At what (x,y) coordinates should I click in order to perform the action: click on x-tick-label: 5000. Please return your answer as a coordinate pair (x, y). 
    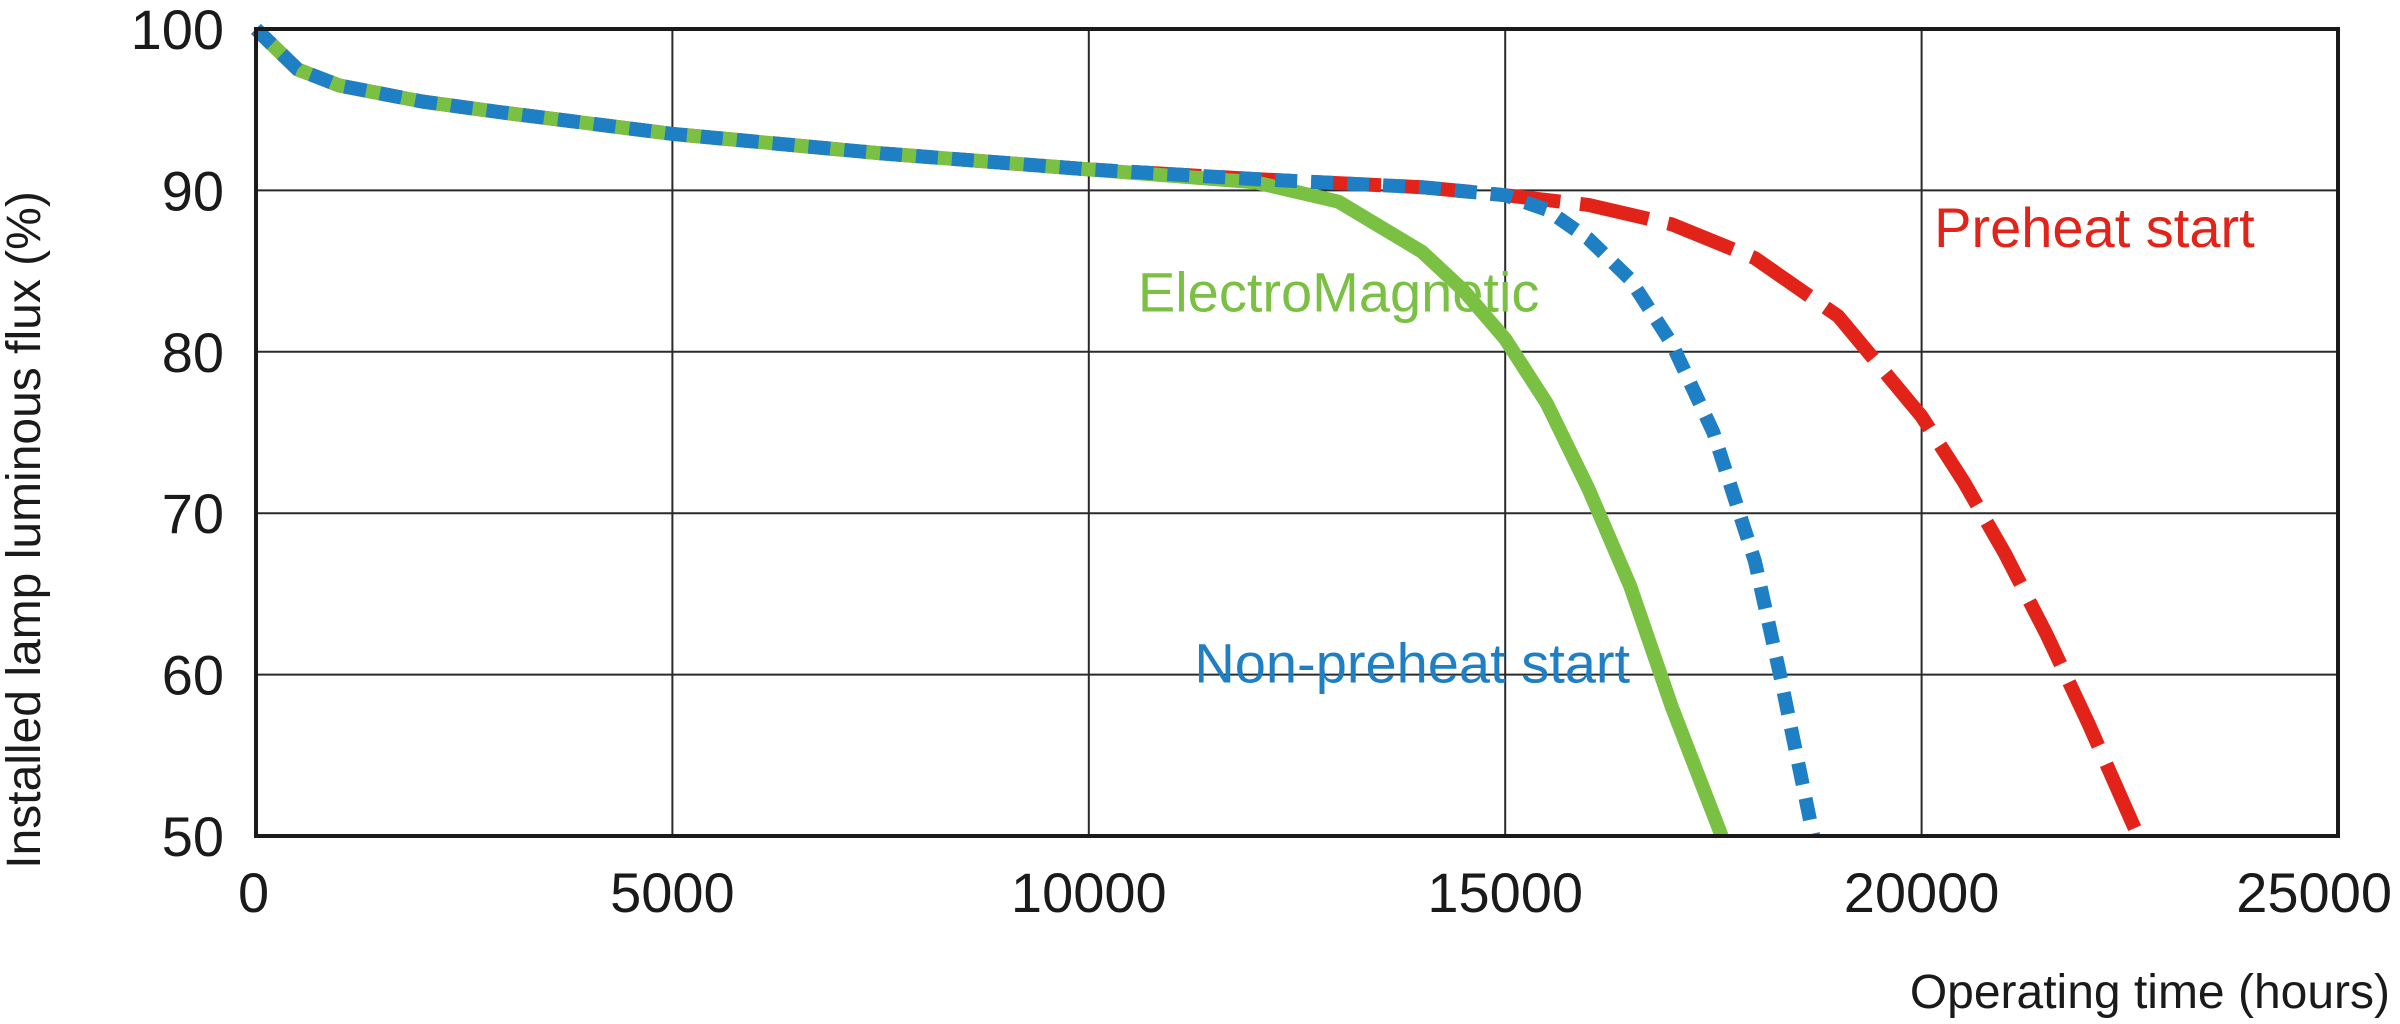
    Looking at the image, I should click on (672, 892).